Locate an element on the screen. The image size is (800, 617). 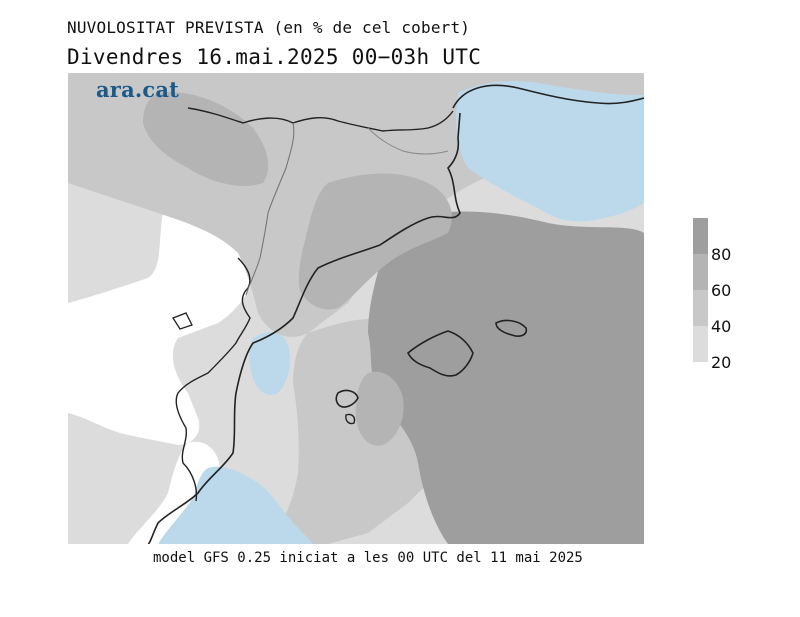
border-region is located at coordinates (408, 141).